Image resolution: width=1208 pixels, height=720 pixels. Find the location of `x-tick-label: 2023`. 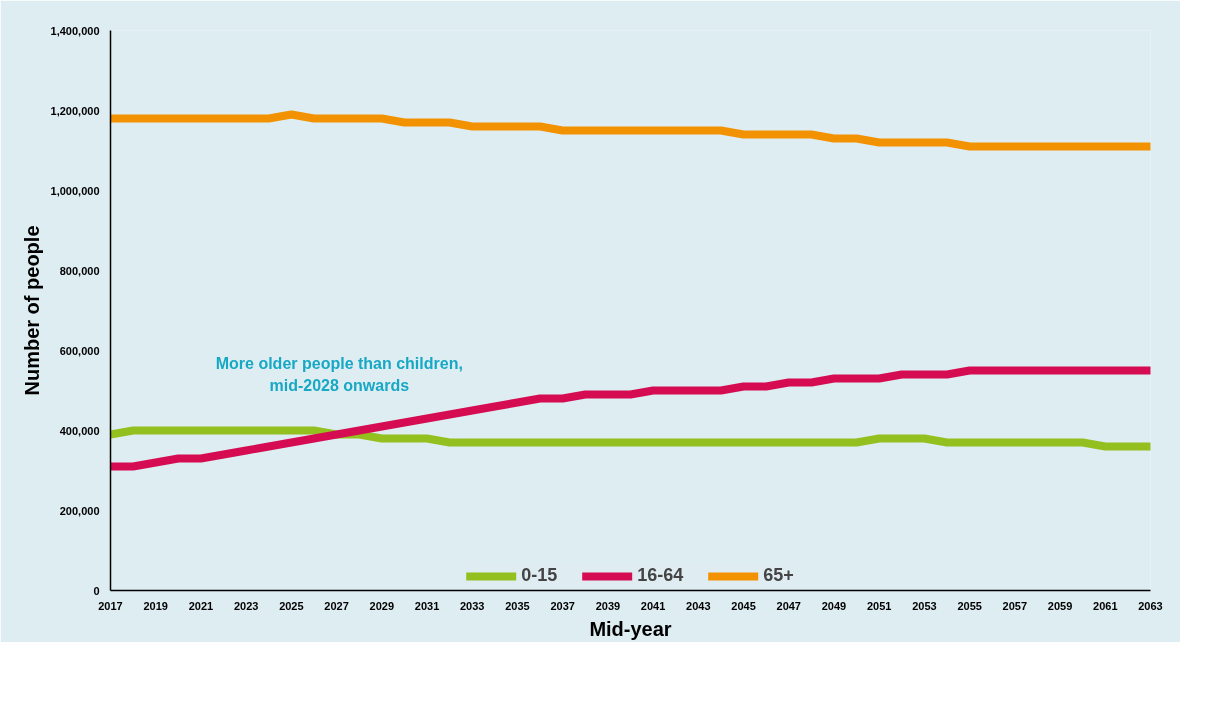

x-tick-label: 2023 is located at coordinates (246, 605).